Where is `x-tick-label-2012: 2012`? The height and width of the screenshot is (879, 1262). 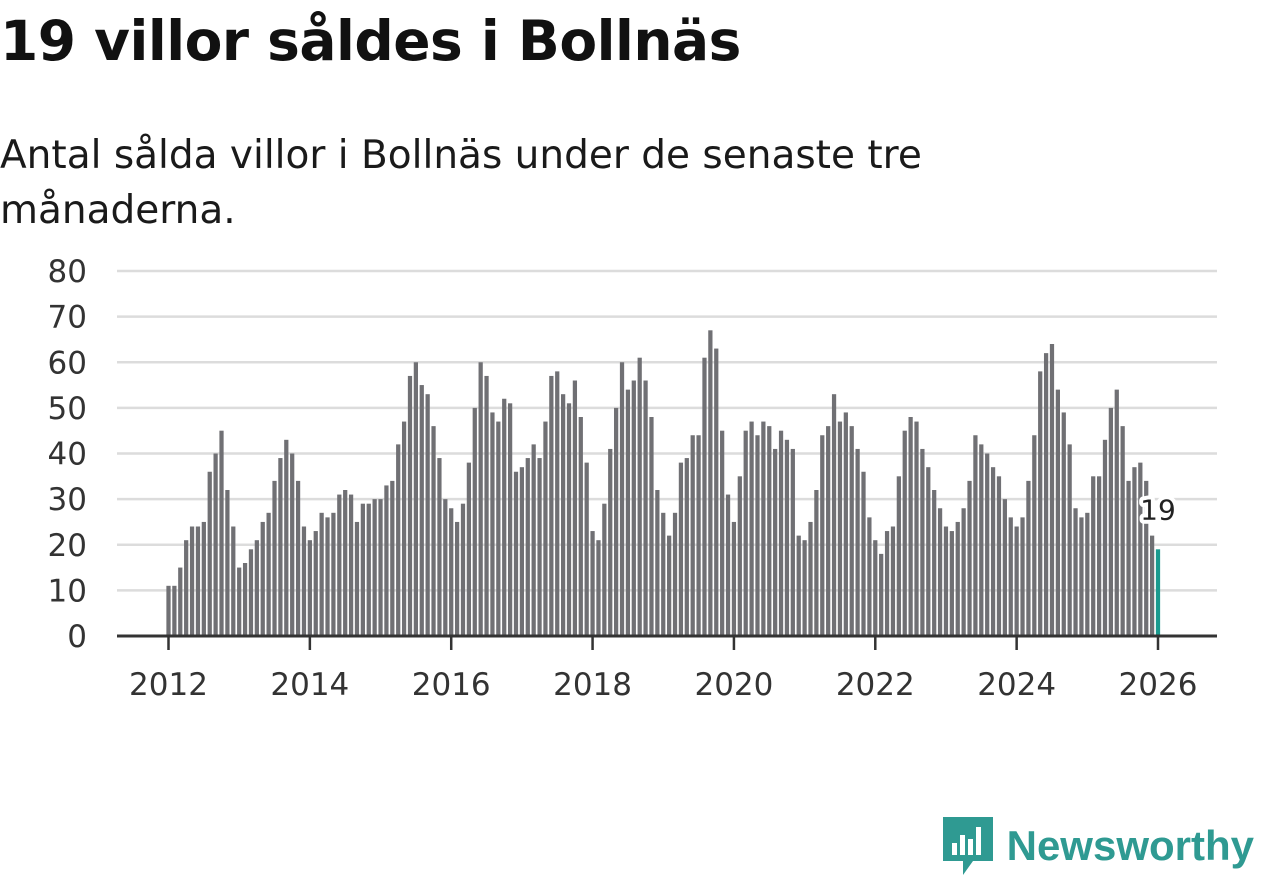 x-tick-label-2012: 2012 is located at coordinates (168, 685).